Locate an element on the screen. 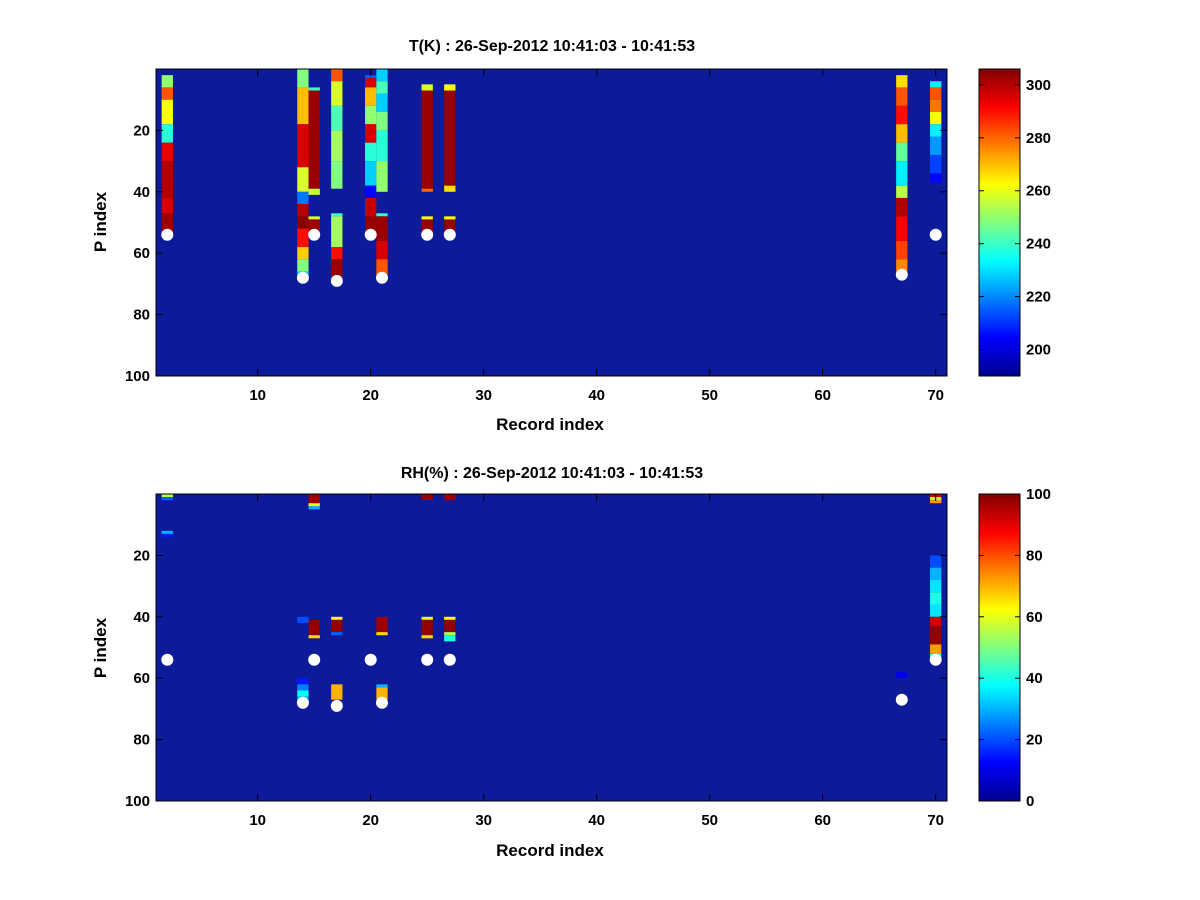  colorbar-tick-label: 0 is located at coordinates (1030, 801).